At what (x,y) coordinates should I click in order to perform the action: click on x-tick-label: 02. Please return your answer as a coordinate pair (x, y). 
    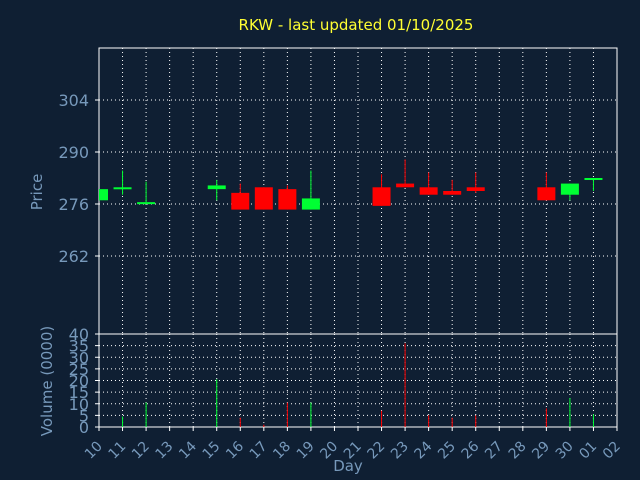
    Looking at the image, I should click on (612, 451).